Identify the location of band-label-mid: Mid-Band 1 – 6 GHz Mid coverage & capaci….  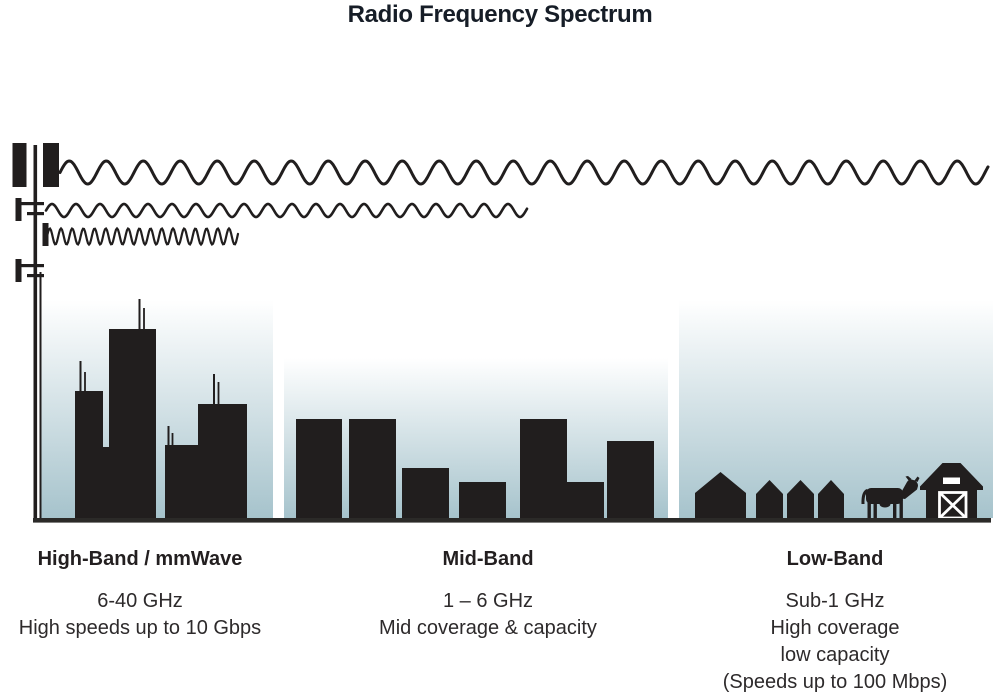
(488, 595).